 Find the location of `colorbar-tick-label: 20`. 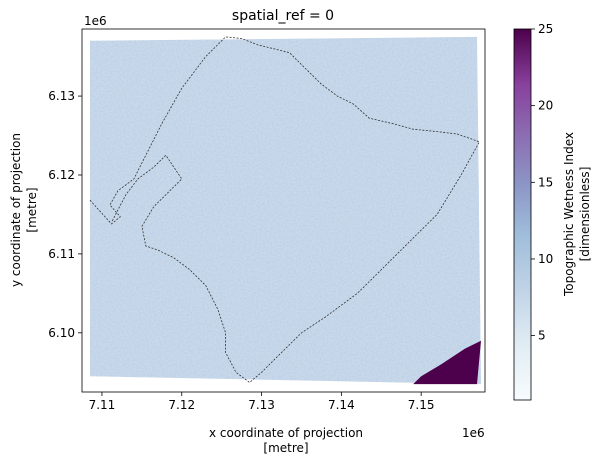

colorbar-tick-label: 20 is located at coordinates (545, 106).